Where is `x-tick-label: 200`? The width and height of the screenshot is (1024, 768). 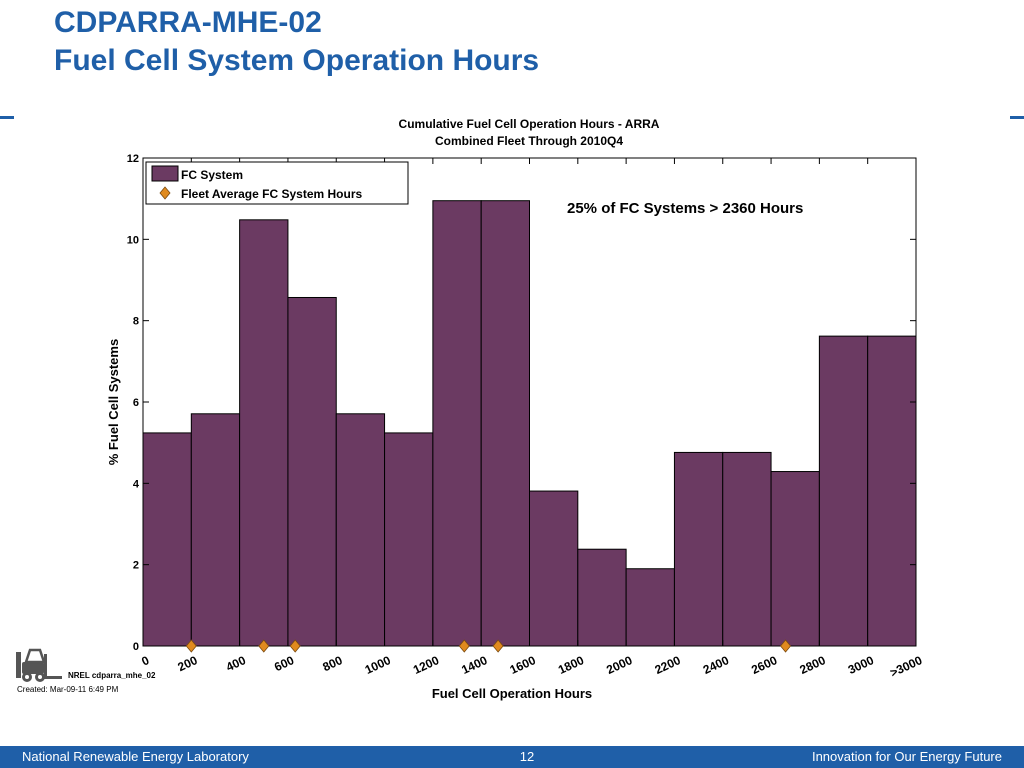 x-tick-label: 200 is located at coordinates (188, 663).